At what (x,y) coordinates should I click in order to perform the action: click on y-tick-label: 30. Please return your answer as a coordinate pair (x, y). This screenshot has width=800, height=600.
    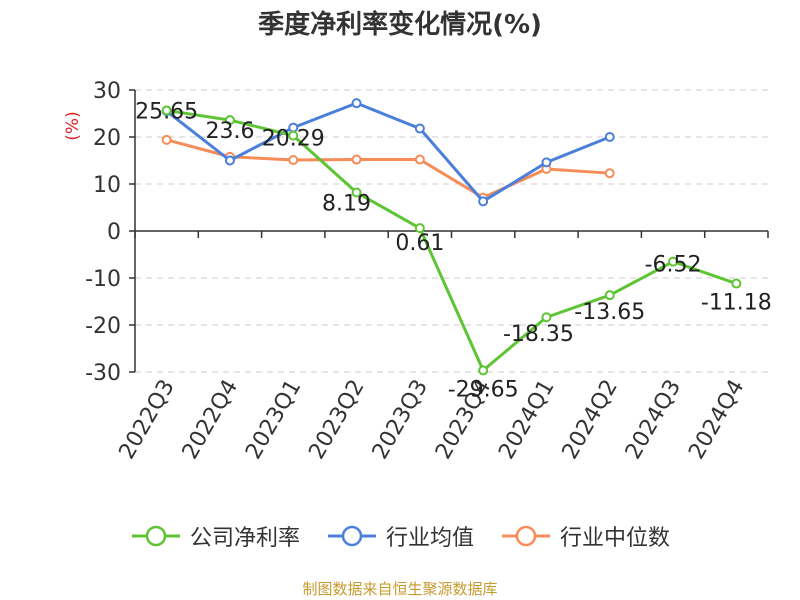
    Looking at the image, I should click on (107, 91).